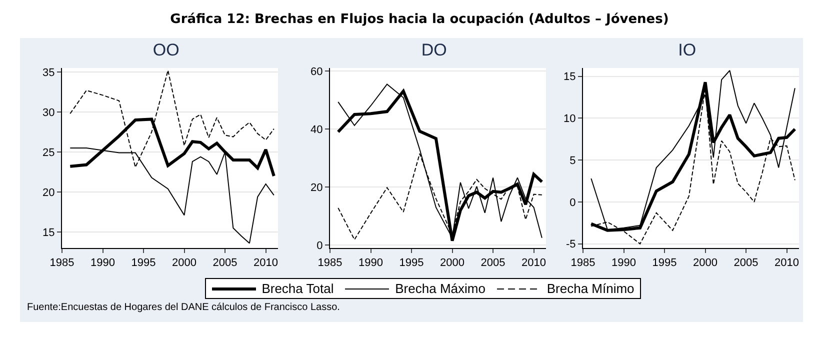 The width and height of the screenshot is (839, 341). What do you see at coordinates (316, 130) in the screenshot?
I see `y-tick-label: 40` at bounding box center [316, 130].